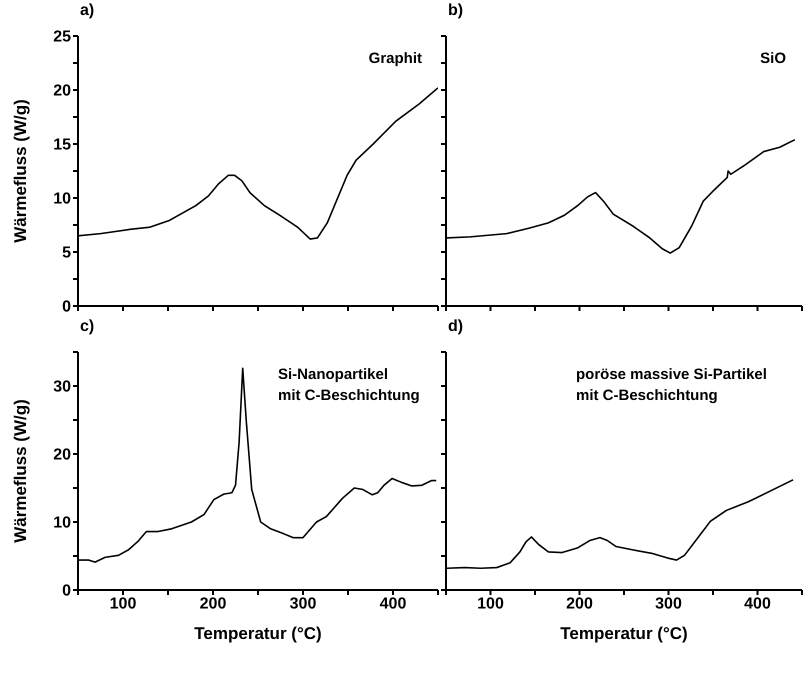 The width and height of the screenshot is (812, 674). I want to click on y-tick-label: 15, so click(62, 145).